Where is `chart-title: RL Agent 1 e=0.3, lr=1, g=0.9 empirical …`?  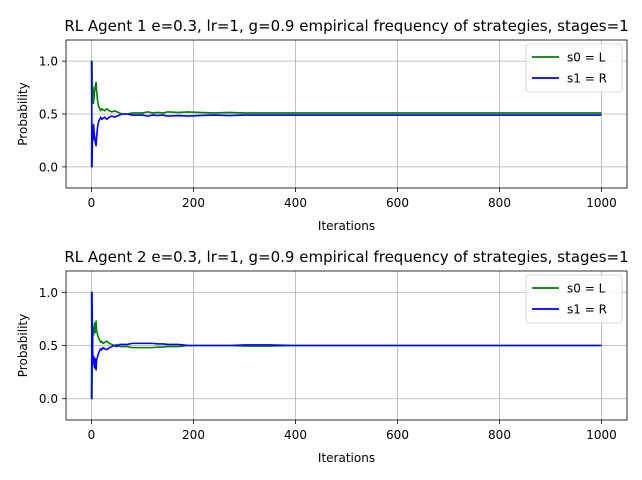
chart-title: RL Agent 1 e=0.3, lr=1, g=0.9 empirical … is located at coordinates (346, 26).